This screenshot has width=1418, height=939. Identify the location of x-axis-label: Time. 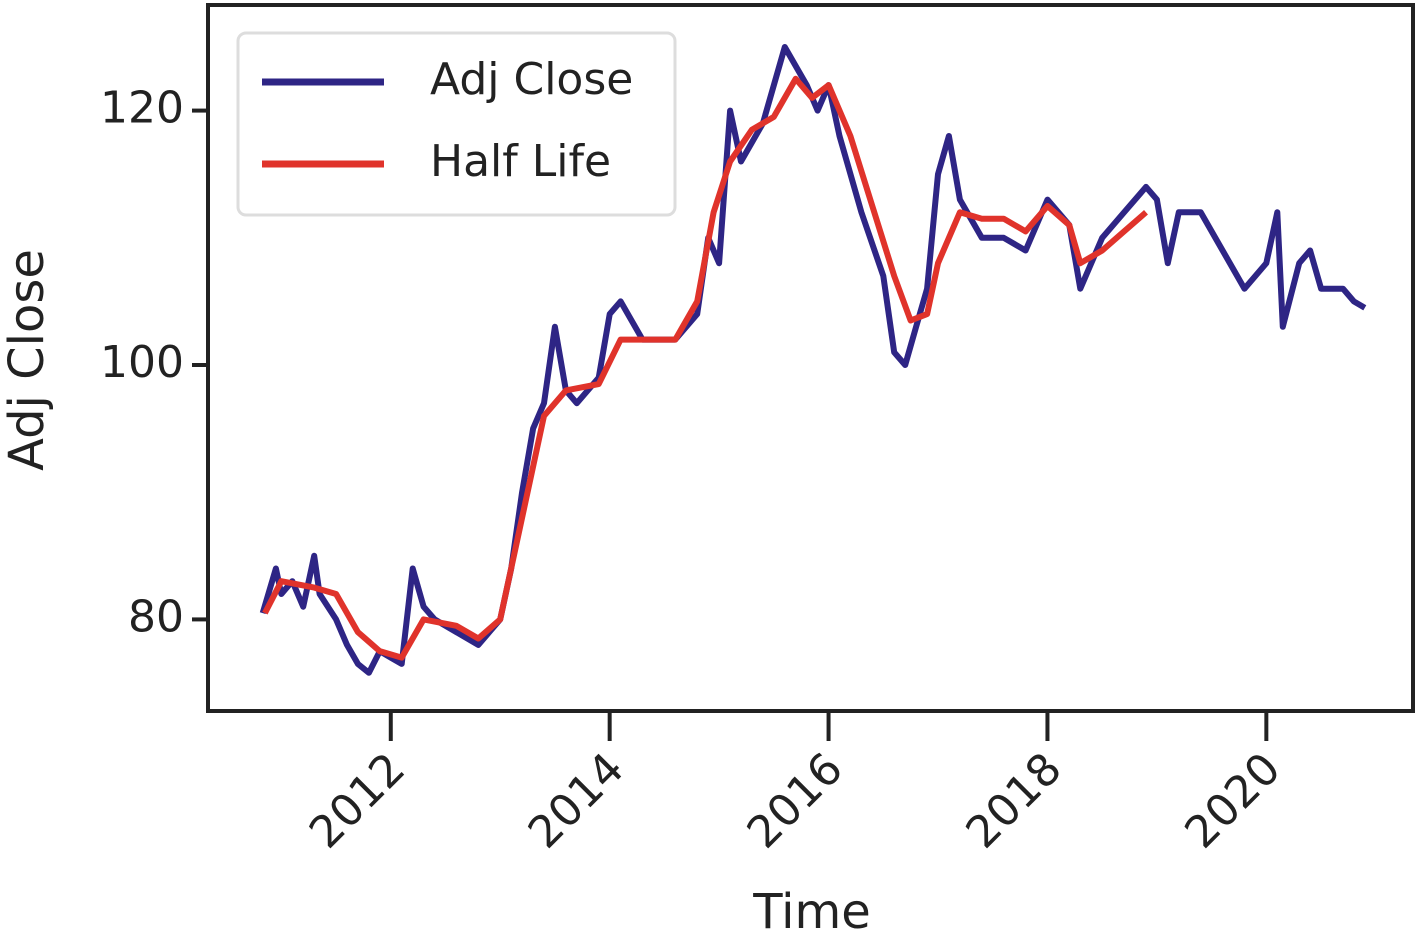
(811, 911).